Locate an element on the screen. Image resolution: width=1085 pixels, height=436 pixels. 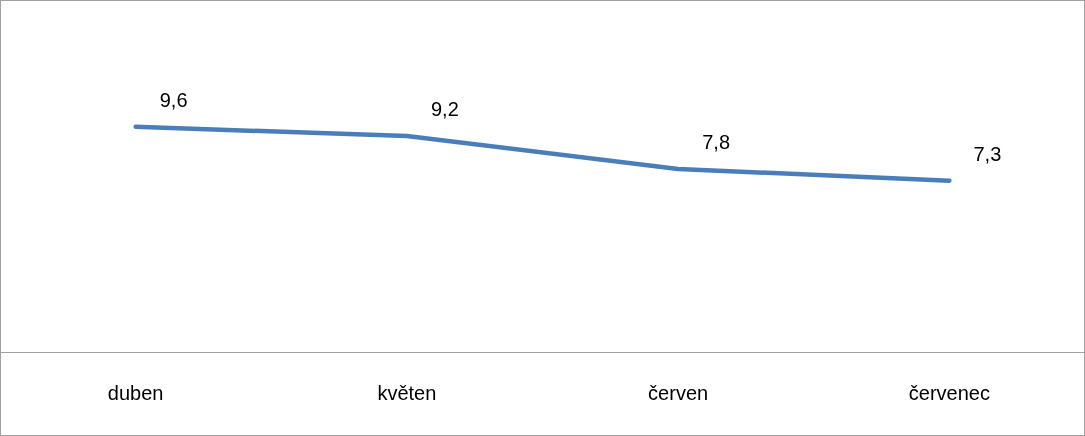
data-label: 9,6 is located at coordinates (173, 99).